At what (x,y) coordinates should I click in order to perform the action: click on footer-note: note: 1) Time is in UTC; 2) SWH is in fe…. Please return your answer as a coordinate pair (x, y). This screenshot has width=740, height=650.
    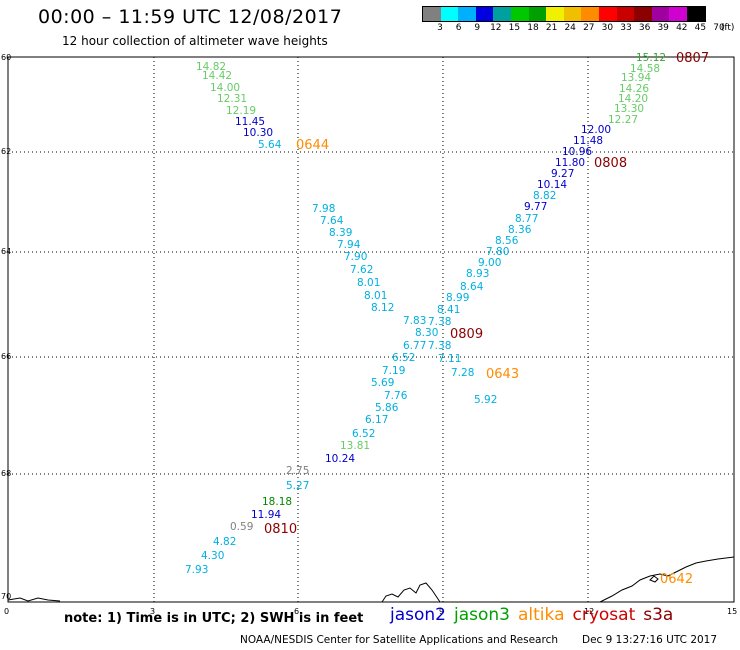
    Looking at the image, I should click on (214, 618).